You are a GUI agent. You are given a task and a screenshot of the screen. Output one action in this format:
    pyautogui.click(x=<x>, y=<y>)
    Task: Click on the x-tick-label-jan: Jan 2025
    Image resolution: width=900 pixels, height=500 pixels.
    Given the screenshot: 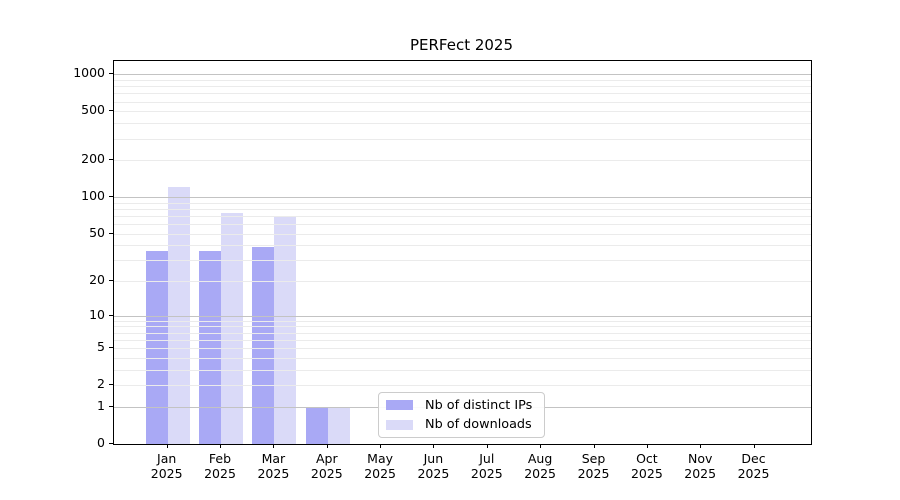 What is the action you would take?
    pyautogui.click(x=166, y=466)
    